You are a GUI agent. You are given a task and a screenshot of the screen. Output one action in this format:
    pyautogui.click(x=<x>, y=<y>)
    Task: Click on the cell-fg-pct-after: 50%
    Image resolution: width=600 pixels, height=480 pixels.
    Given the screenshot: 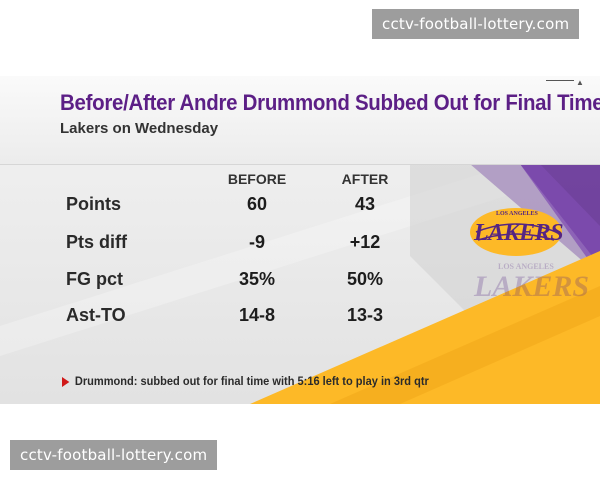 What is the action you would take?
    pyautogui.click(x=365, y=279)
    